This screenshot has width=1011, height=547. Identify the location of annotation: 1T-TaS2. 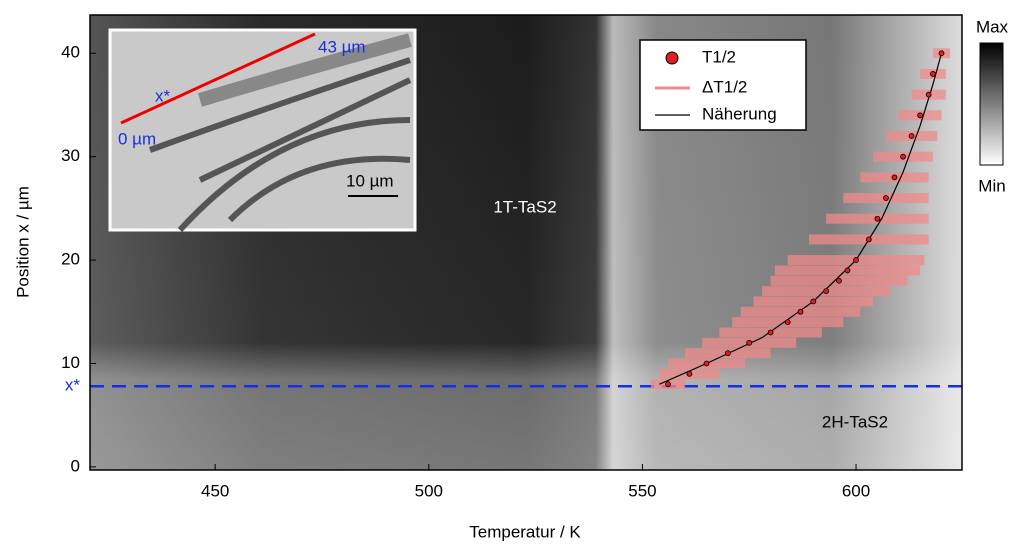
(524, 206).